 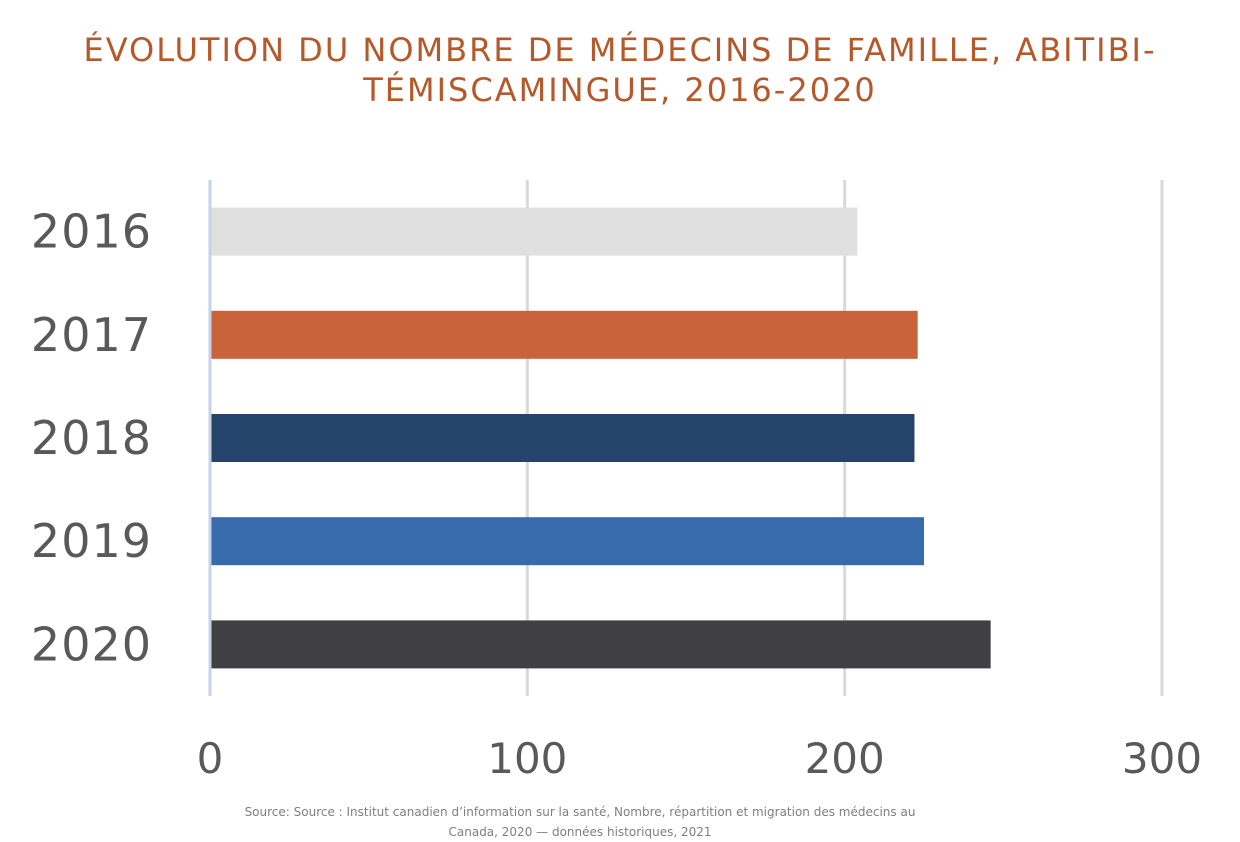 I want to click on bar-2017, so click(x=564, y=334).